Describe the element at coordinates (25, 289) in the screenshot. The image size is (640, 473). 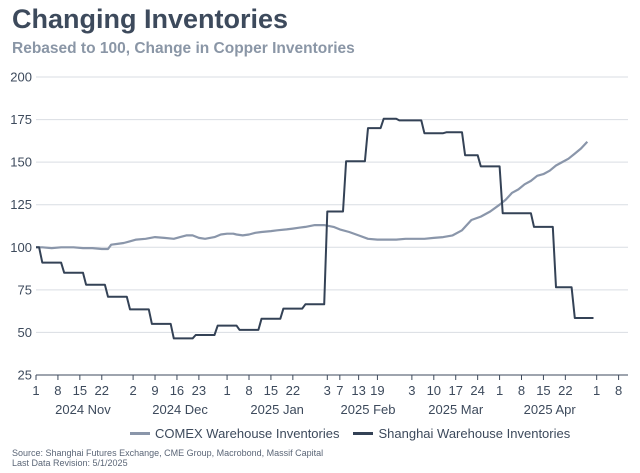
I see `y-tick-label: 75` at that location.